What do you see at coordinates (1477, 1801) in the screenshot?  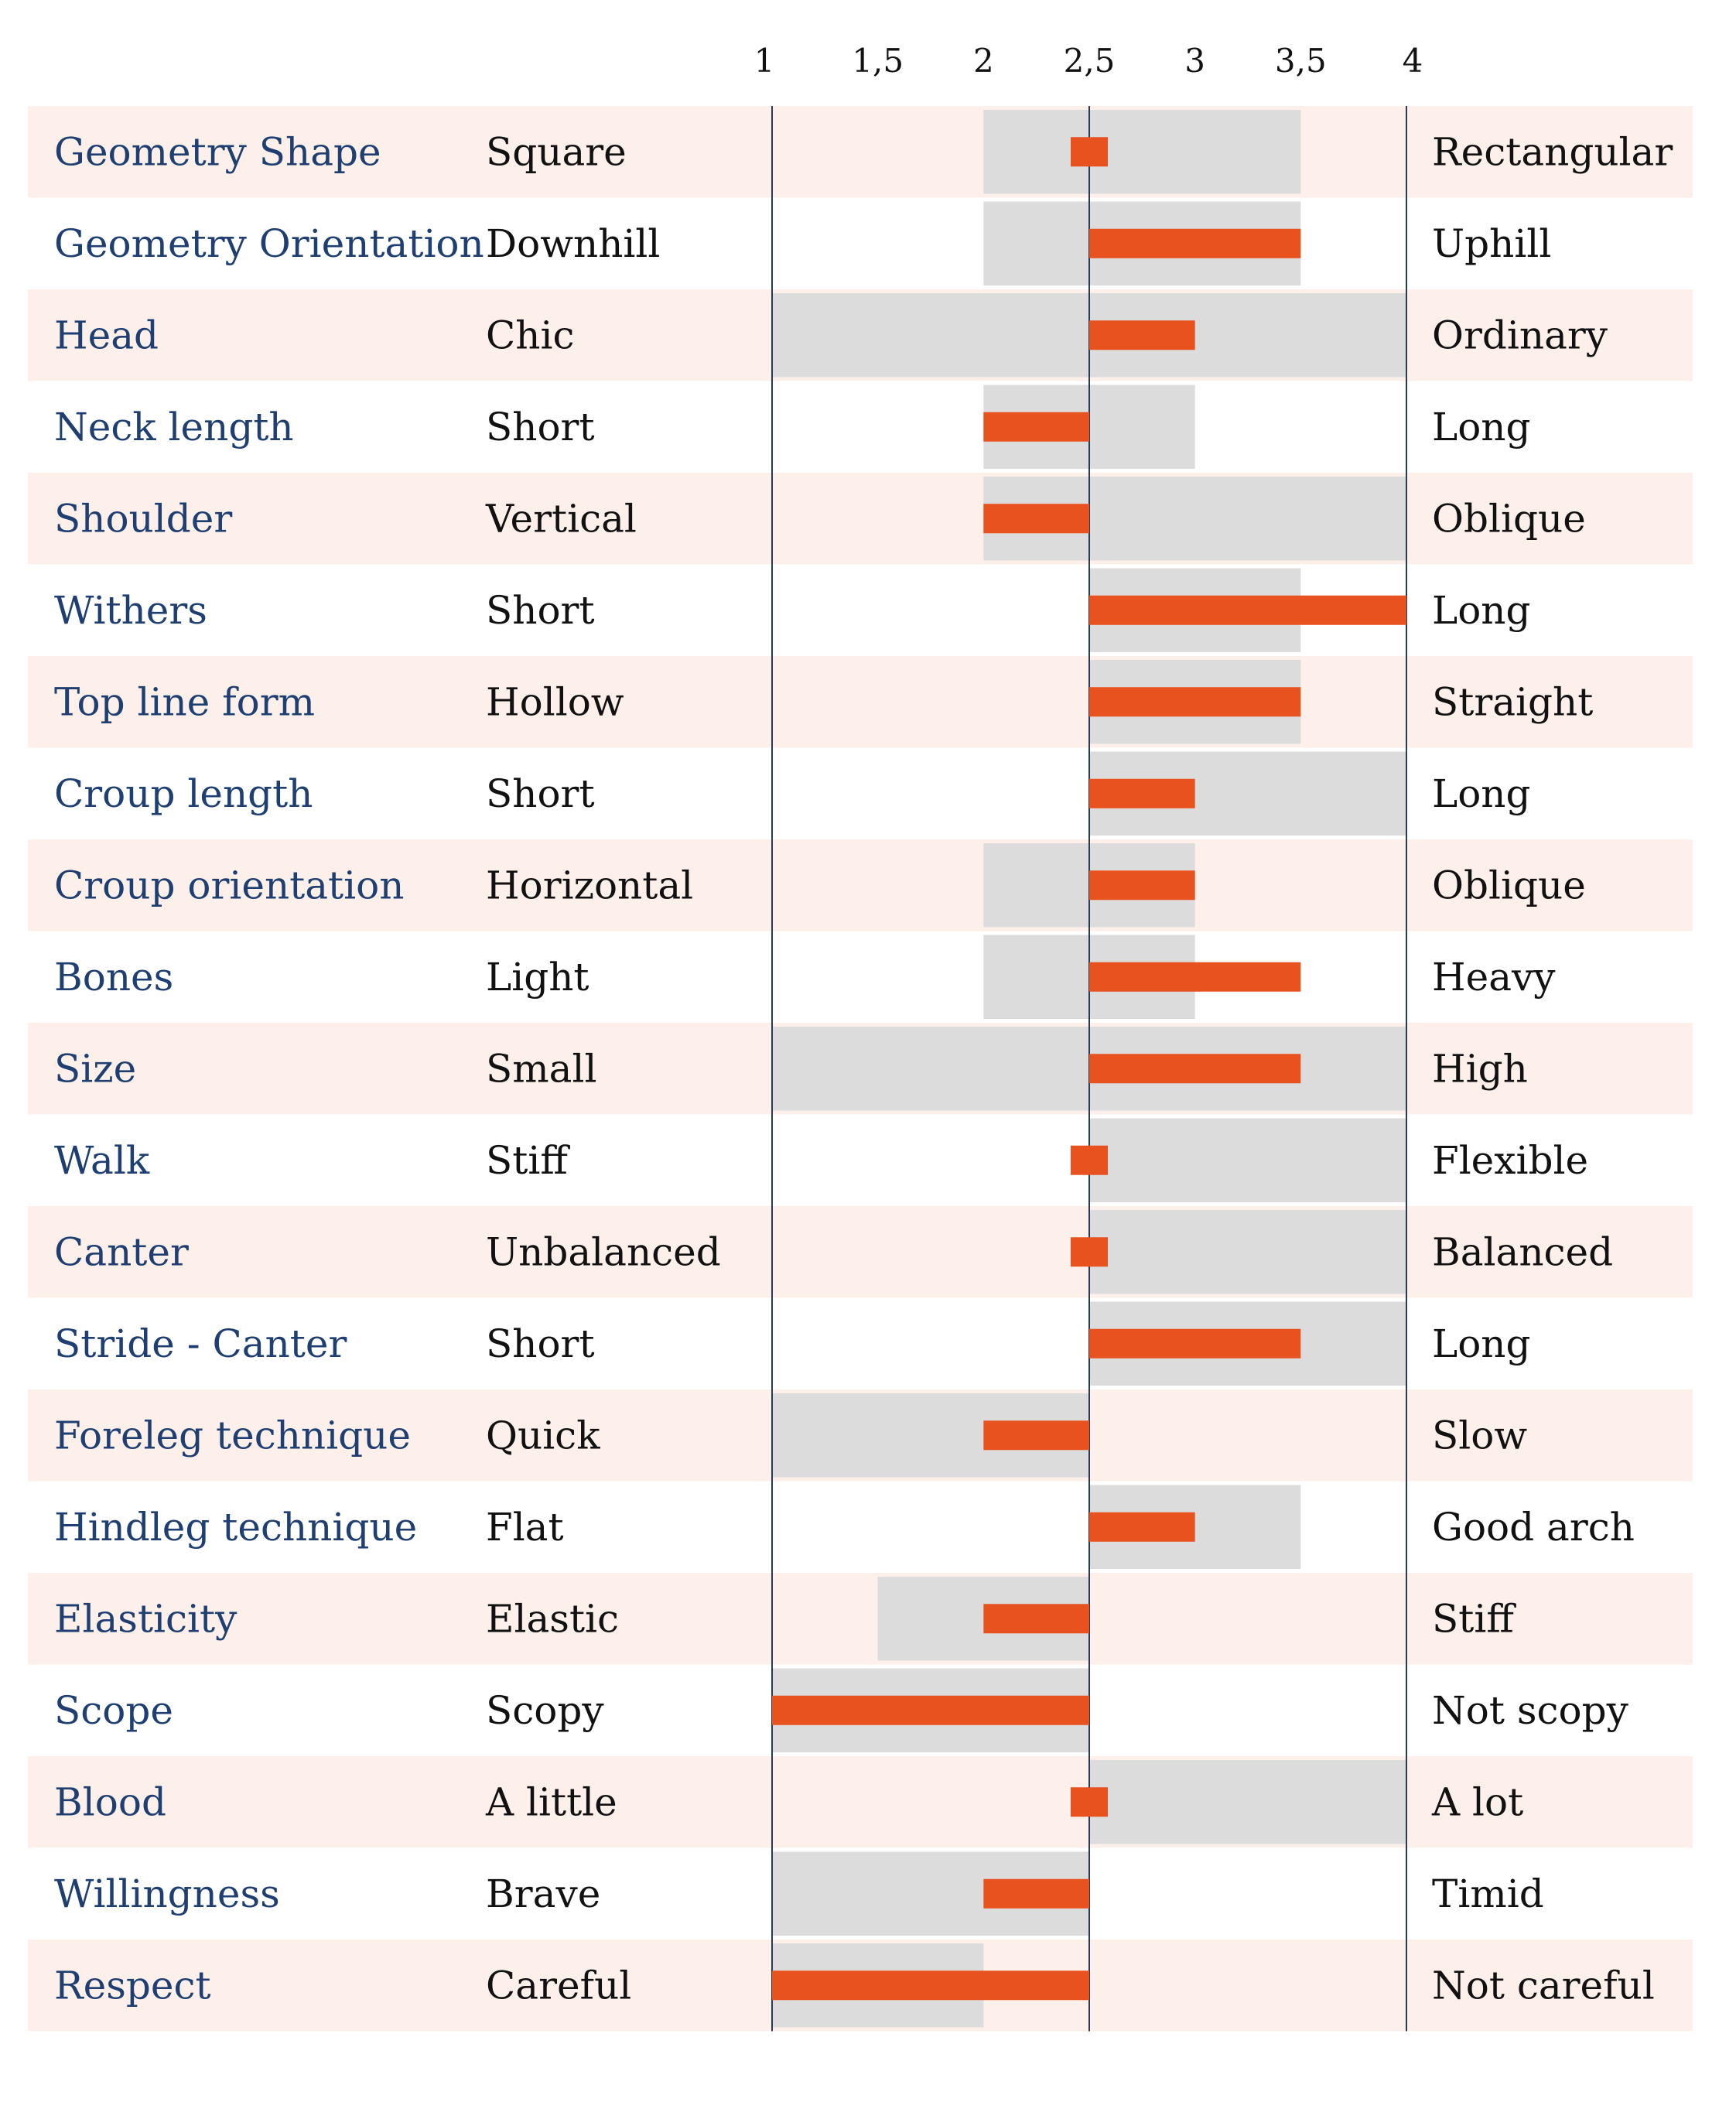 I see `high-pole-label: A lot` at bounding box center [1477, 1801].